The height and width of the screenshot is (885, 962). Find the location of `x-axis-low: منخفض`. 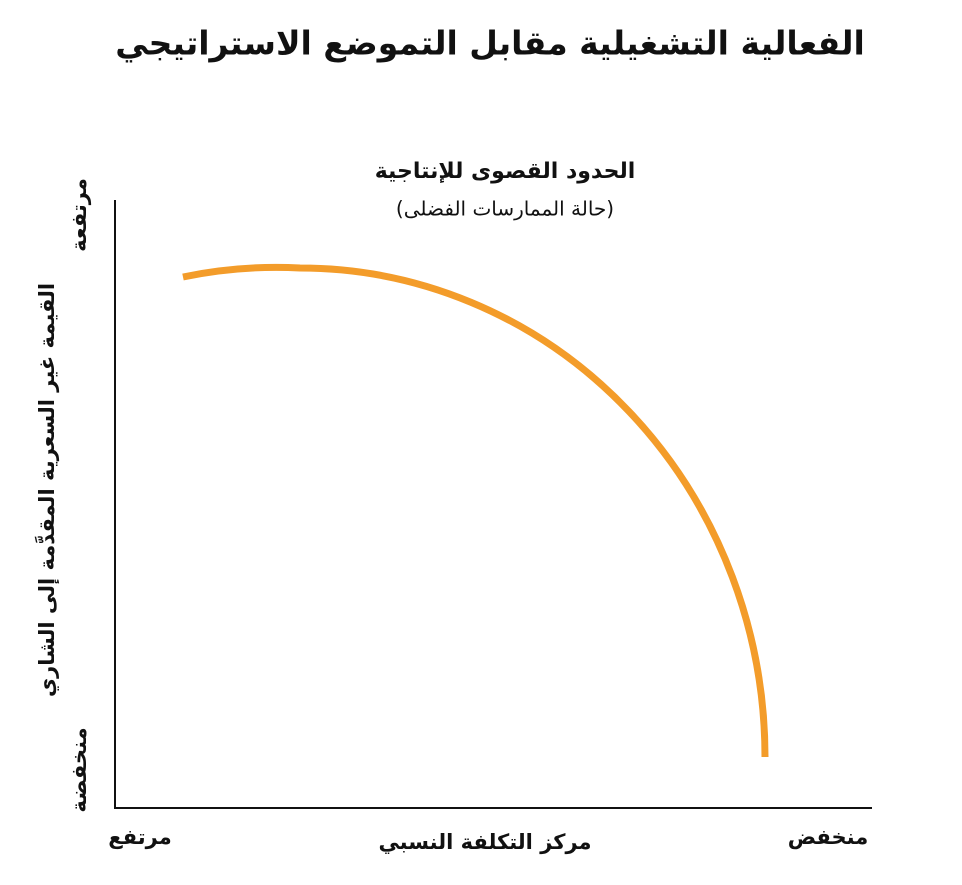

x-axis-low: منخفض is located at coordinates (828, 837).